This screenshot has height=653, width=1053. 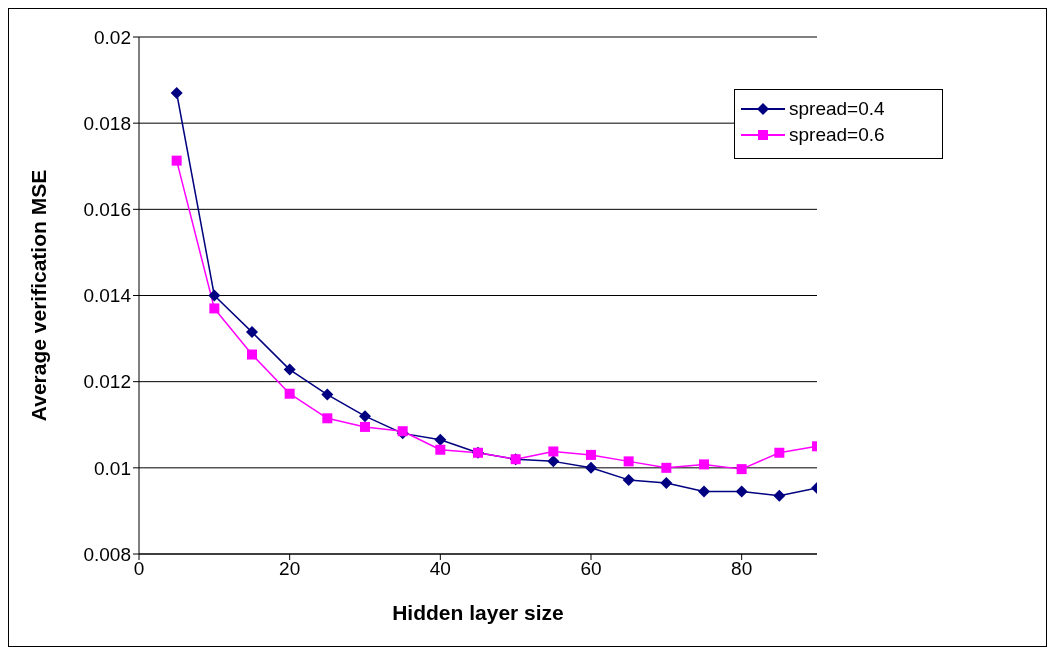 What do you see at coordinates (107, 554) in the screenshot?
I see `y-tick-label: 0.008` at bounding box center [107, 554].